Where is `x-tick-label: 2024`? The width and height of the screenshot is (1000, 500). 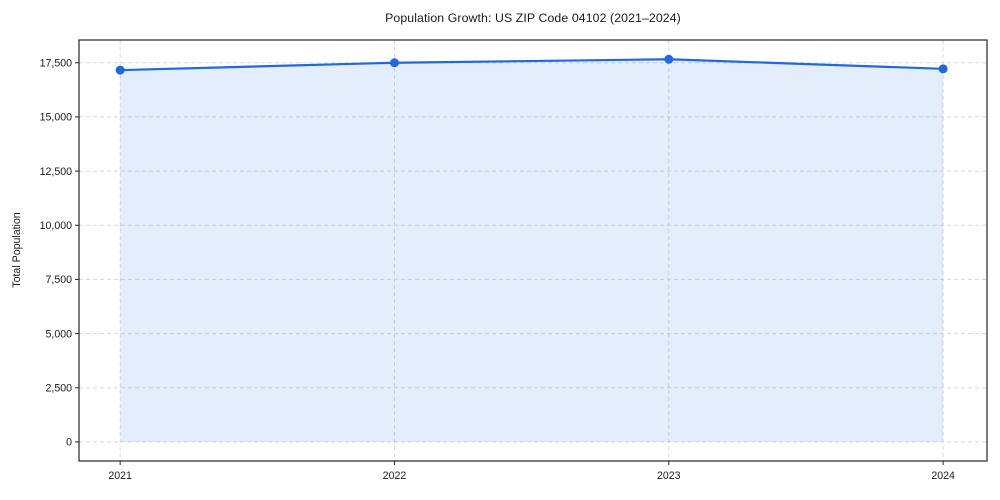 x-tick-label: 2024 is located at coordinates (943, 476).